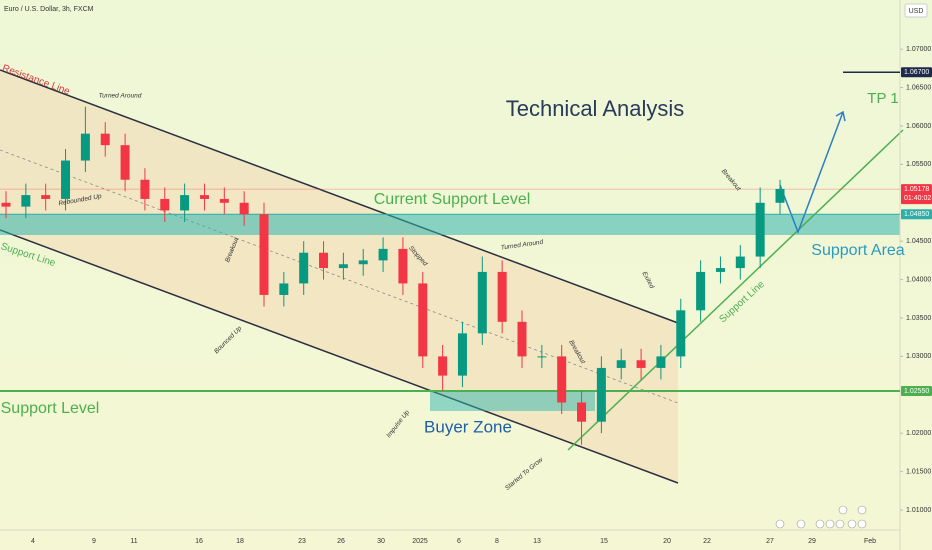  Describe the element at coordinates (450, 224) in the screenshot. I see `support-band` at that location.